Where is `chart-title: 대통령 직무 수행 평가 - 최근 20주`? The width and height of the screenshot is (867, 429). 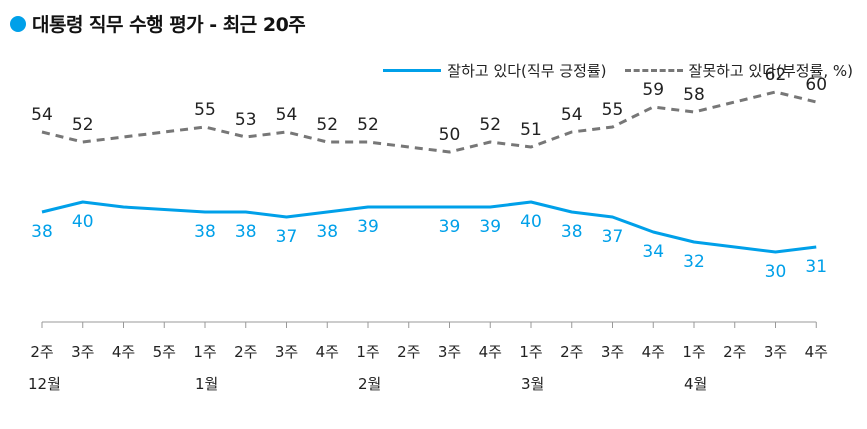
chart-title: 대통령 직무 수행 평가 - 최근 20주 is located at coordinates (169, 25).